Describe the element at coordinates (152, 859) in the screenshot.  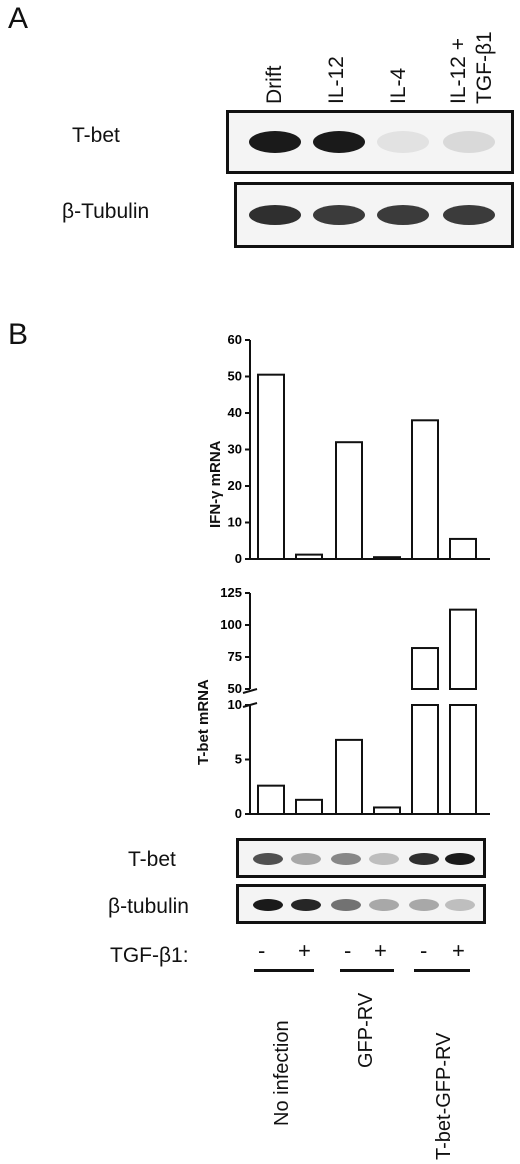
I see `row-label-b-tbet: T-bet` at that location.